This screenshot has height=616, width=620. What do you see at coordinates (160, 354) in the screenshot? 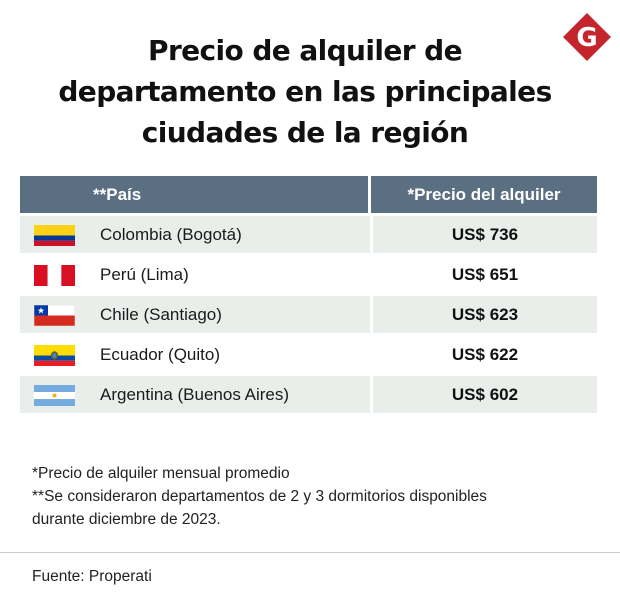
I see `city-name: Ecuador (Quito)` at bounding box center [160, 354].